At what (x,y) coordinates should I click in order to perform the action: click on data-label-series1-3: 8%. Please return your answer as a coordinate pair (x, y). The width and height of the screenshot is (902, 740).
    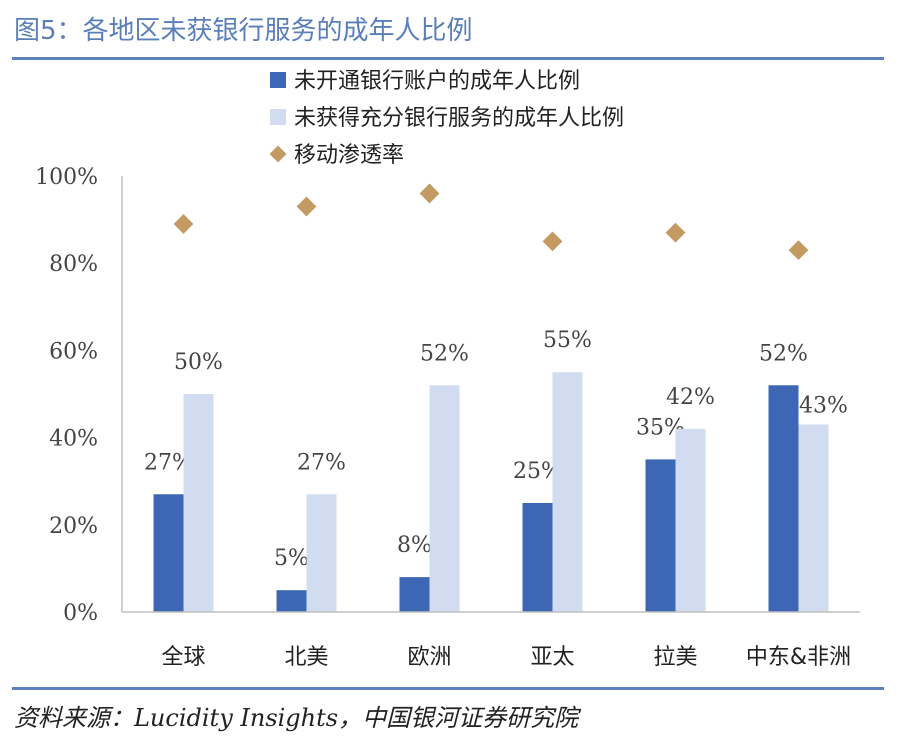
    Looking at the image, I should click on (414, 545).